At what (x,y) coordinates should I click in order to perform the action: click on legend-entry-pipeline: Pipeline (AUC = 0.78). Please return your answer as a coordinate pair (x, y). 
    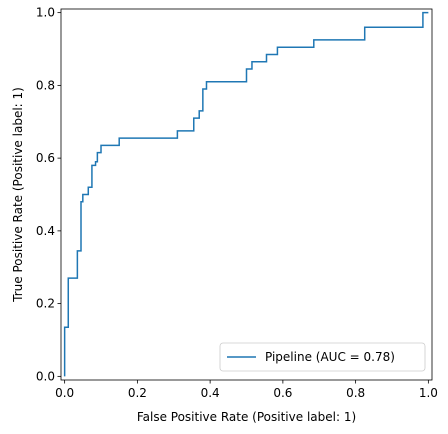
    Looking at the image, I should click on (330, 357).